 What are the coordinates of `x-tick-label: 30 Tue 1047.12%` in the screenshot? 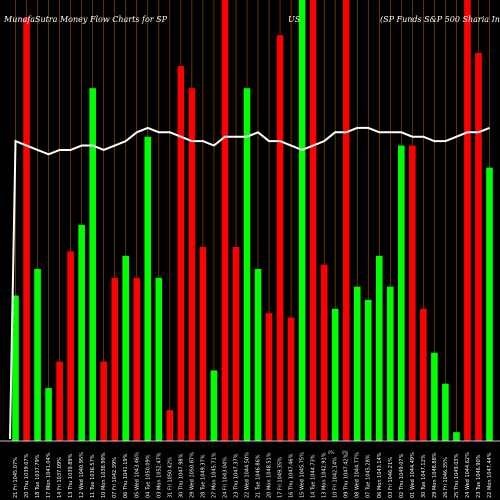 It's located at (424, 476).